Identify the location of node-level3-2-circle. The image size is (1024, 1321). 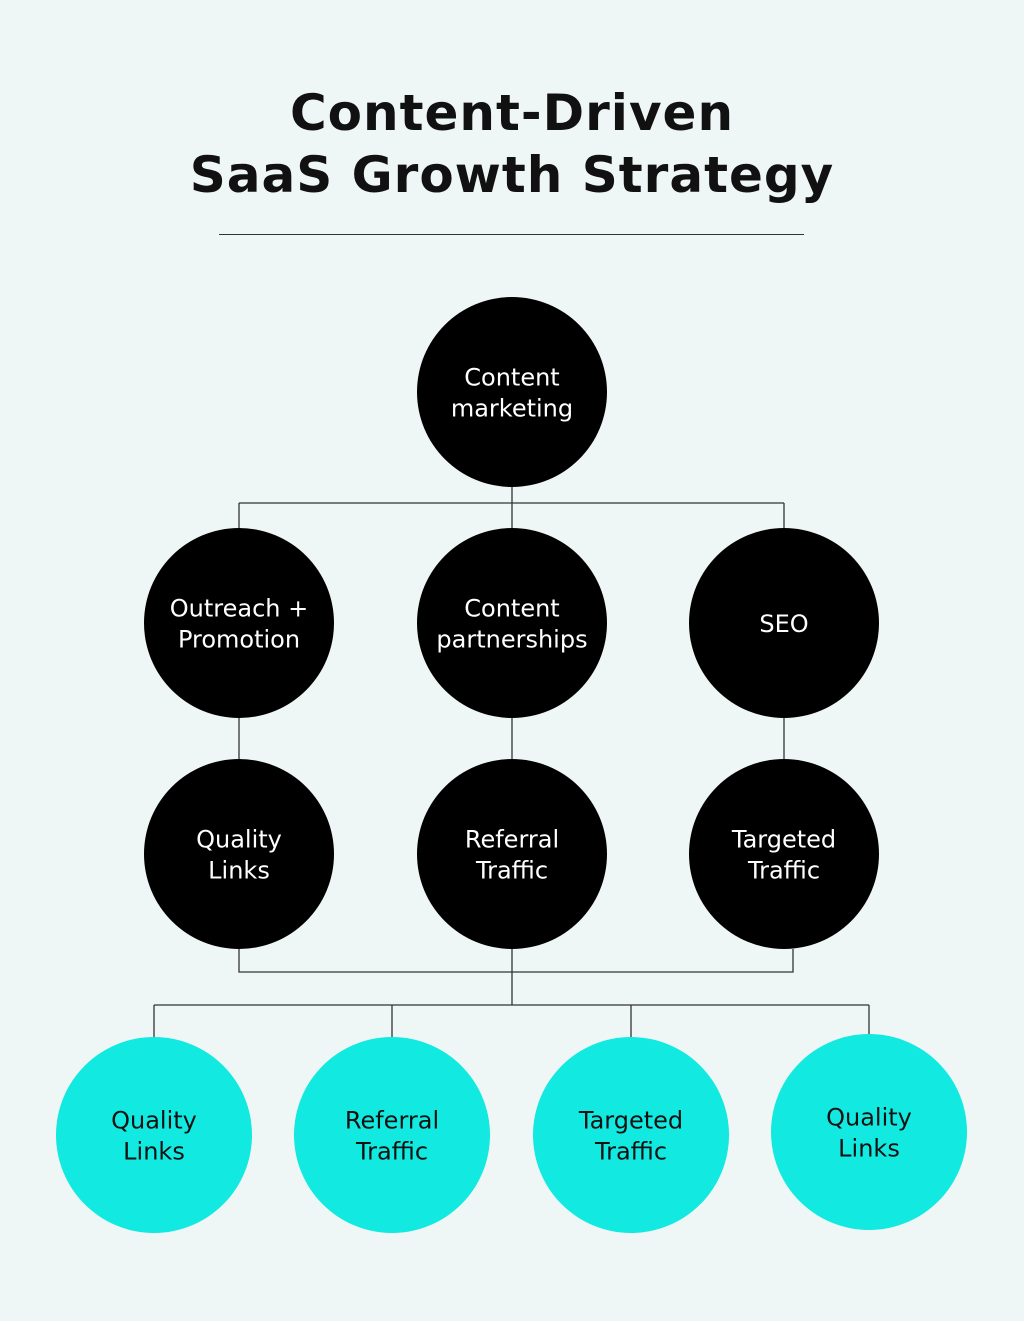
(784, 854).